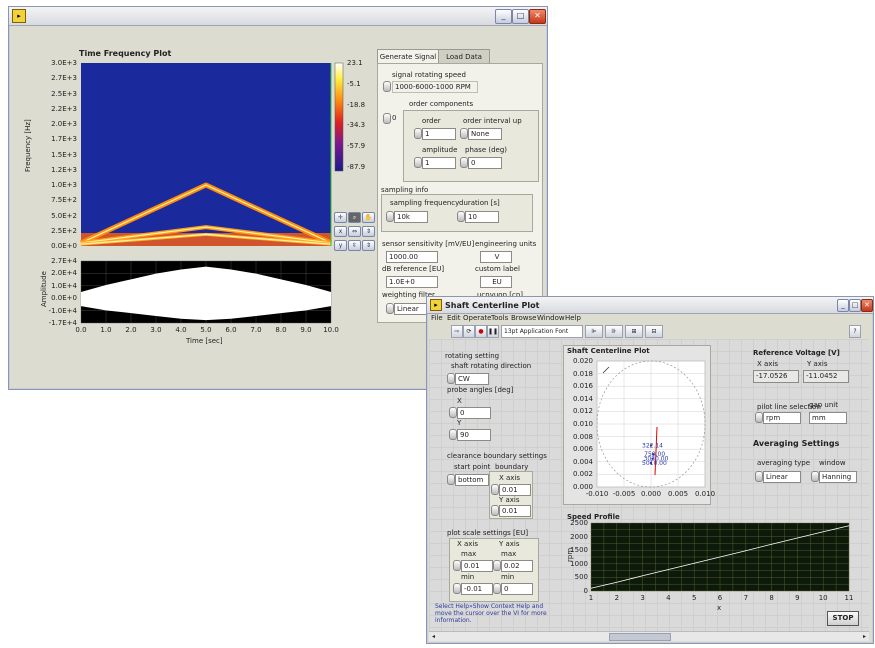 The image size is (875, 648). I want to click on boundary-x-input: 0.01, so click(515, 490).